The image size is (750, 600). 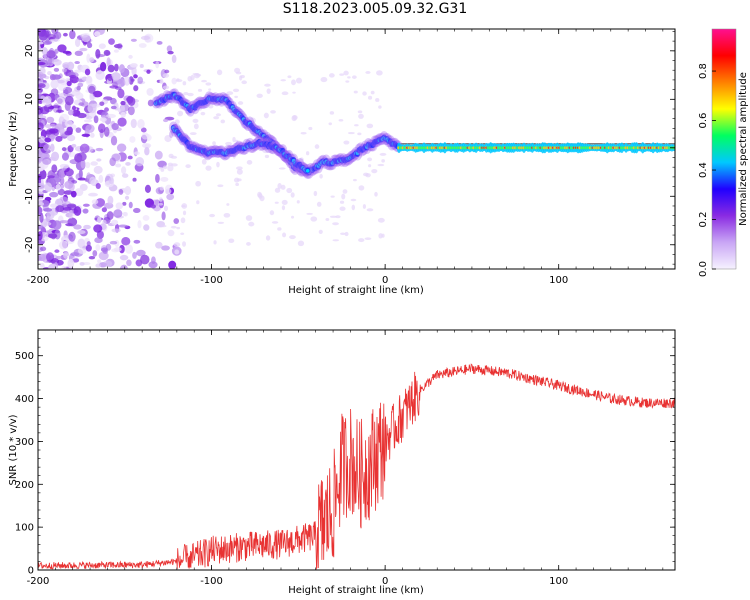 I want to click on x-tick-label: -200, so click(x=38, y=280).